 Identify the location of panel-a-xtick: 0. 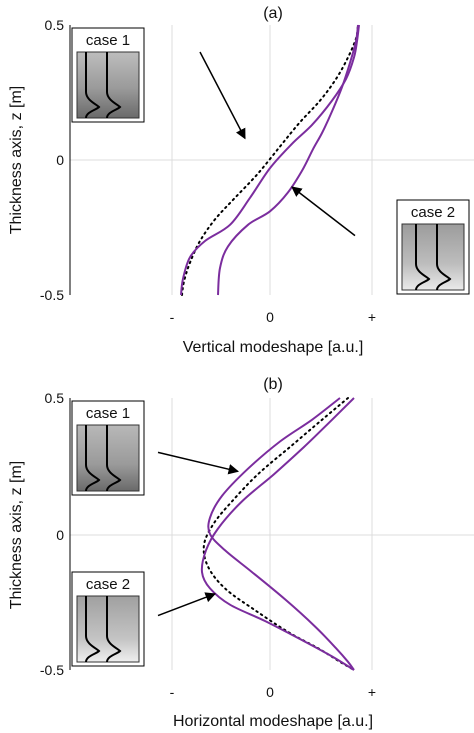
(270, 317).